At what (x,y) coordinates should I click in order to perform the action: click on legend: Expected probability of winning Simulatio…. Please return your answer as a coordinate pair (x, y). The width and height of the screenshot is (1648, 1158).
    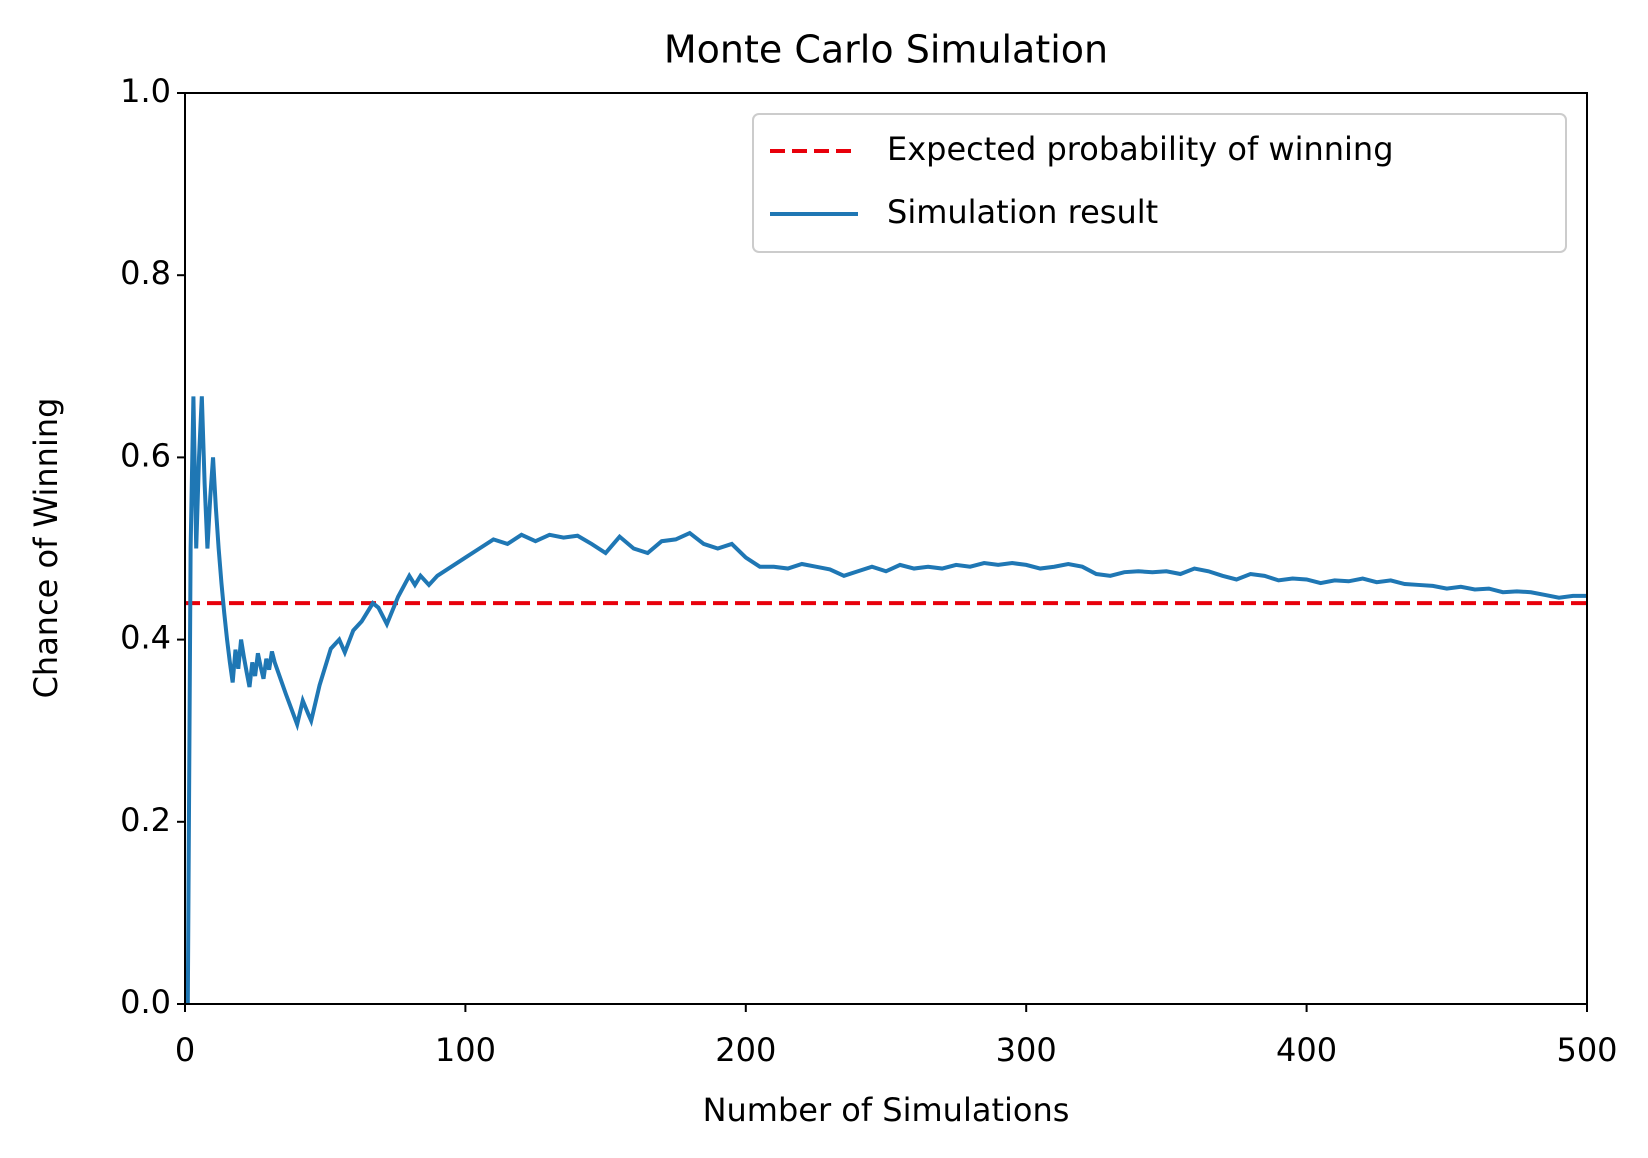
    Looking at the image, I should click on (1159, 183).